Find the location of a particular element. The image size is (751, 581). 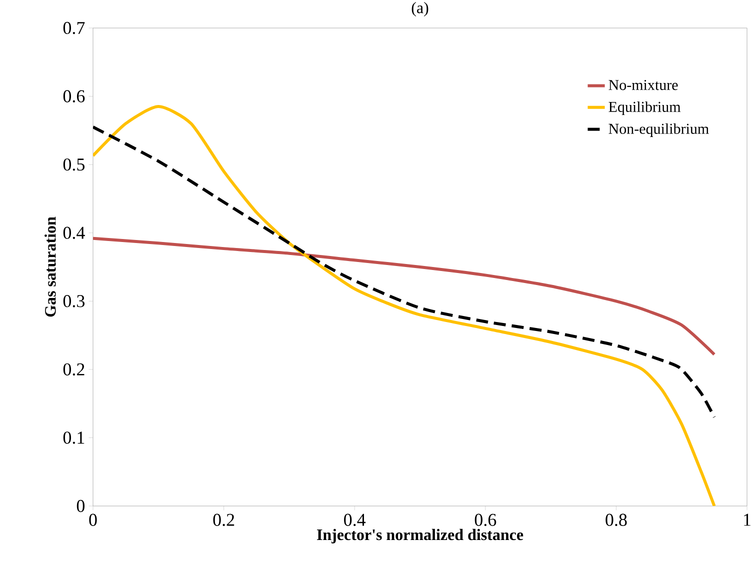

legend-label: No-mixture is located at coordinates (643, 85).